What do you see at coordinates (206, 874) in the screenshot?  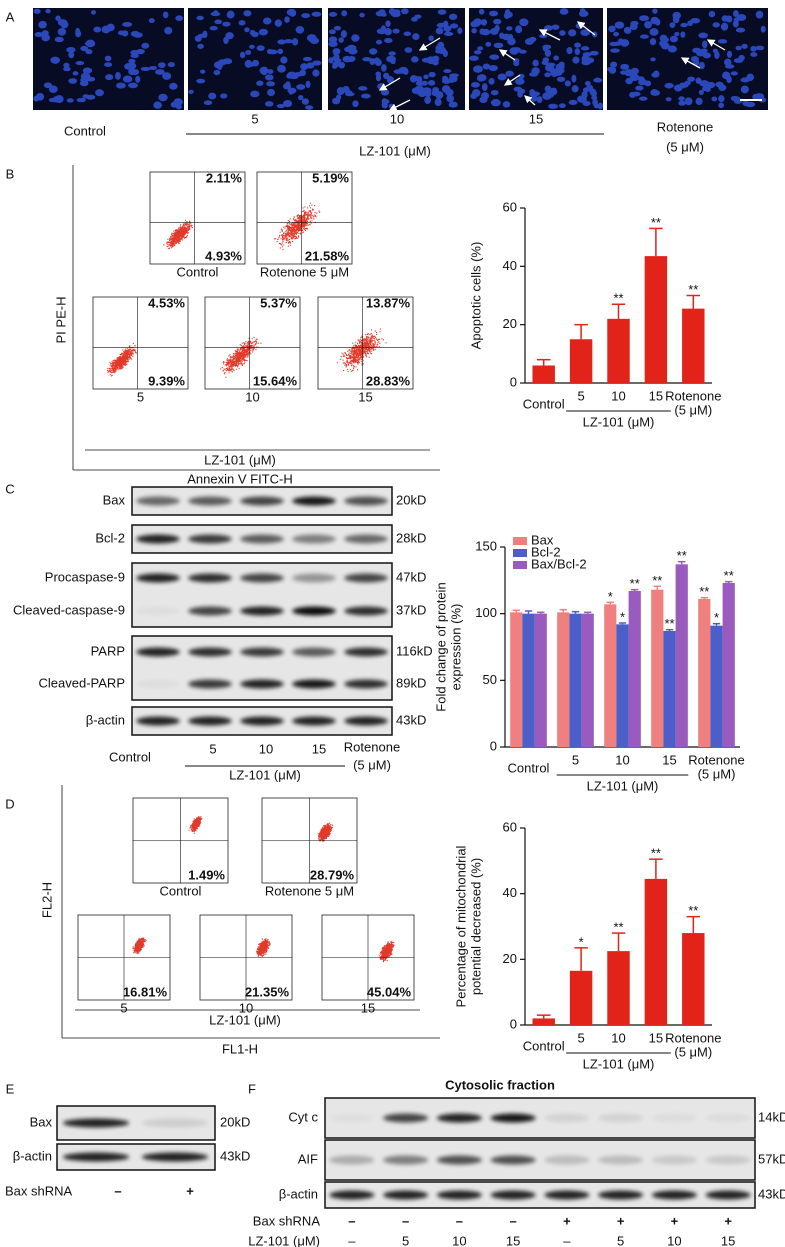 I see `quadrant-percent: 1.49%` at bounding box center [206, 874].